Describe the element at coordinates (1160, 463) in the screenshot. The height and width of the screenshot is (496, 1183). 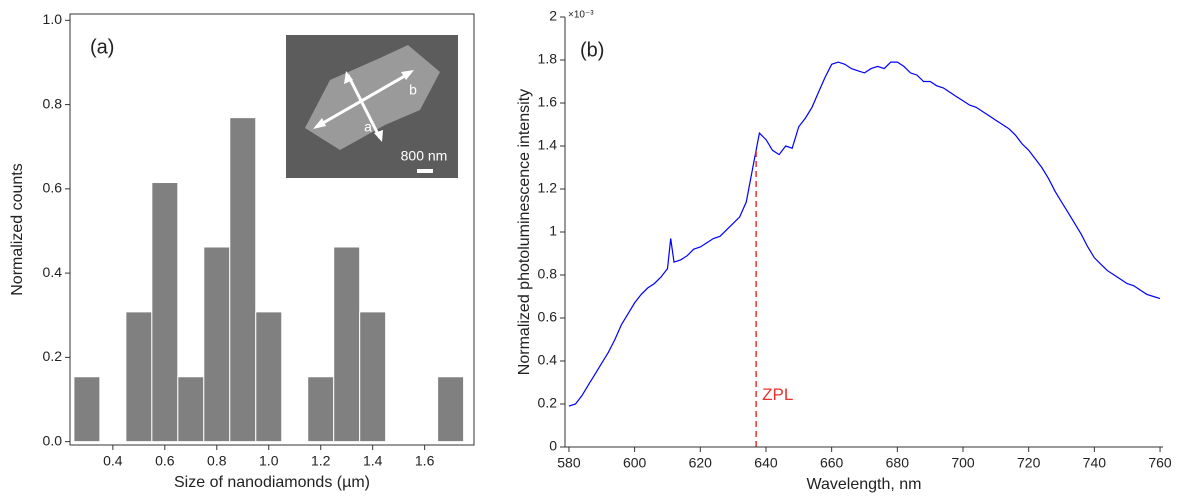
I see `x-tick-label: 760` at that location.